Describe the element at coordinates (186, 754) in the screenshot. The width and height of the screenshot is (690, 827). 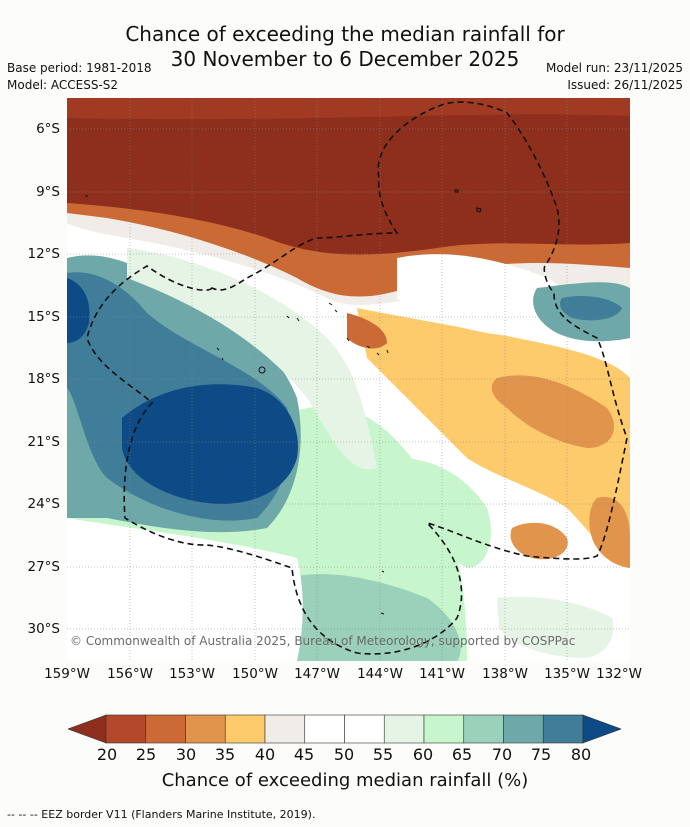
I see `colorbar-tick-30: 30` at that location.